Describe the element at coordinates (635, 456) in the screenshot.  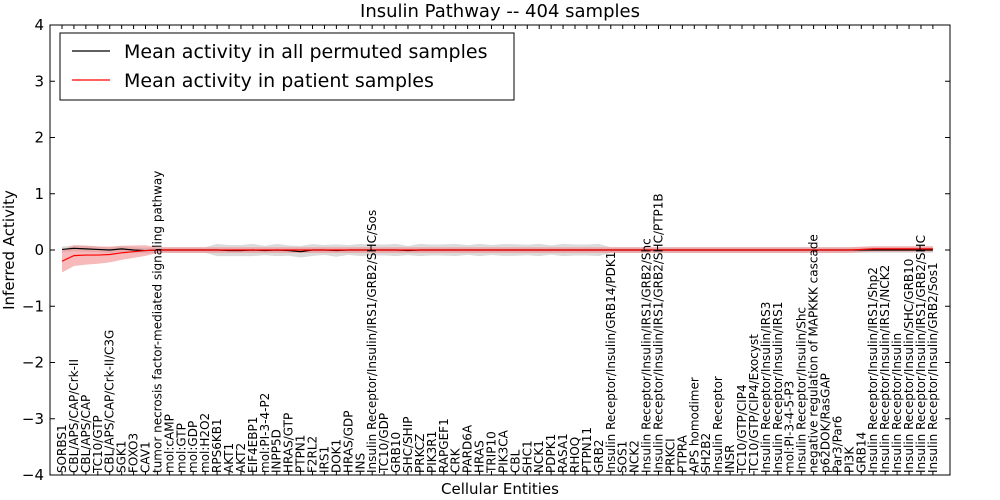
I see `x-tick-label: NCK2` at that location.